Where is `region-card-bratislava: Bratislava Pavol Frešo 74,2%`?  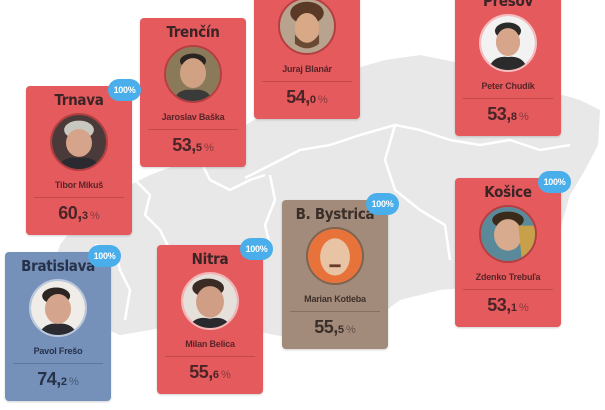 region-card-bratislava: Bratislava Pavol Frešo 74,2% is located at coordinates (58, 326).